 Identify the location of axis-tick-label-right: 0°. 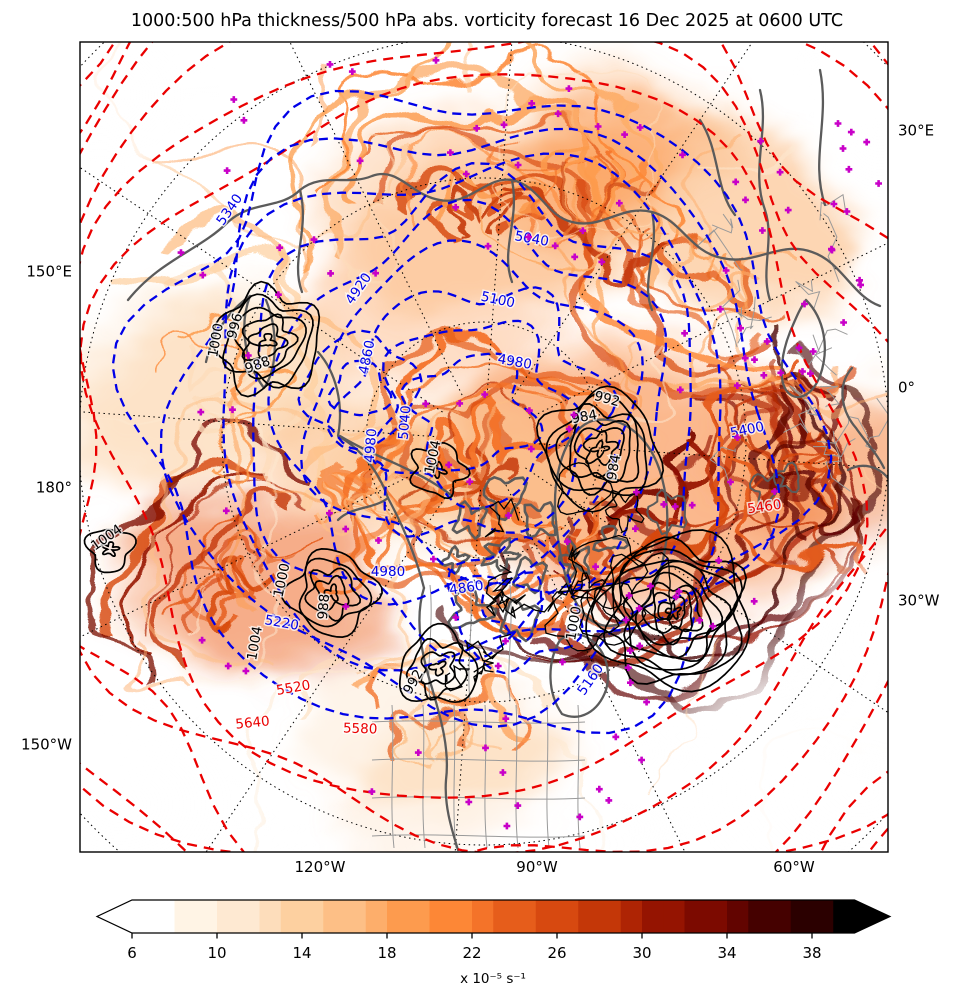
(906, 388).